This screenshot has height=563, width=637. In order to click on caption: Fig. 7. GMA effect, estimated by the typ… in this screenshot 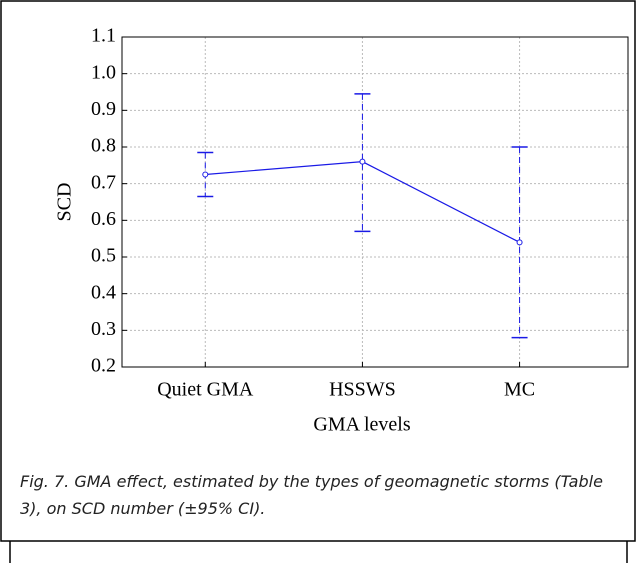, I will do `click(311, 495)`.